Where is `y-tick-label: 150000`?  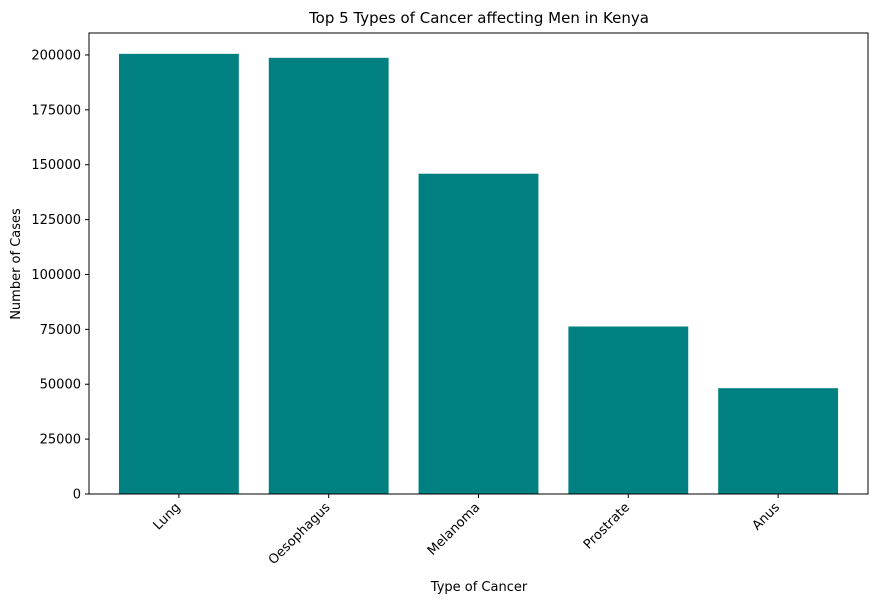
y-tick-label: 150000 is located at coordinates (56, 165).